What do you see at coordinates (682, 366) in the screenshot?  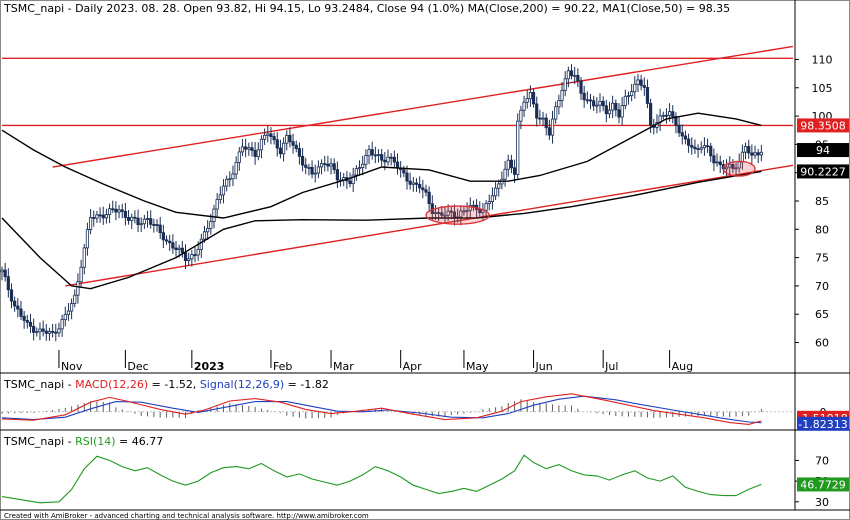 I see `month-label: Aug` at bounding box center [682, 366].